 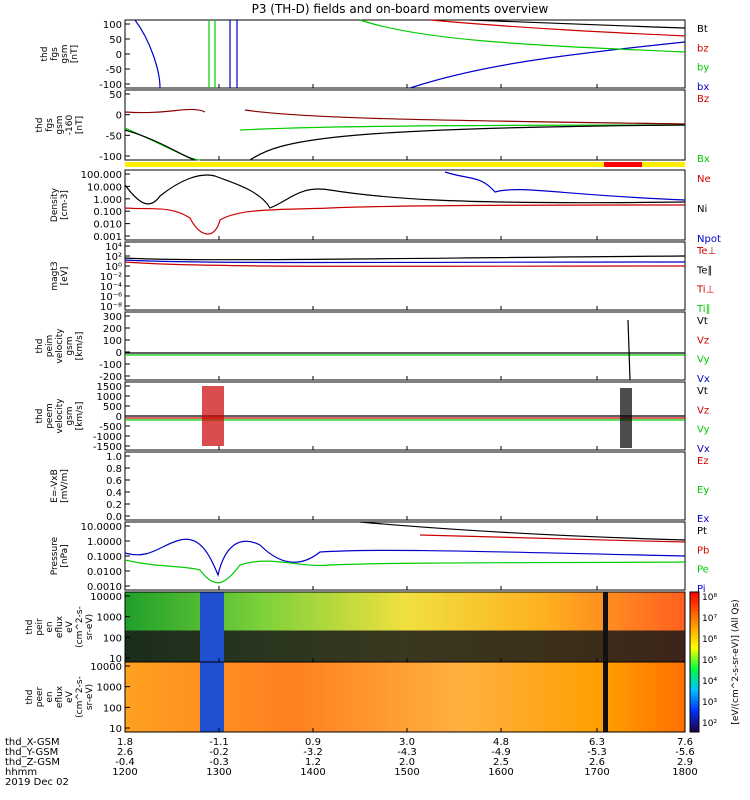 I want to click on series-bx, so click(x=547, y=65).